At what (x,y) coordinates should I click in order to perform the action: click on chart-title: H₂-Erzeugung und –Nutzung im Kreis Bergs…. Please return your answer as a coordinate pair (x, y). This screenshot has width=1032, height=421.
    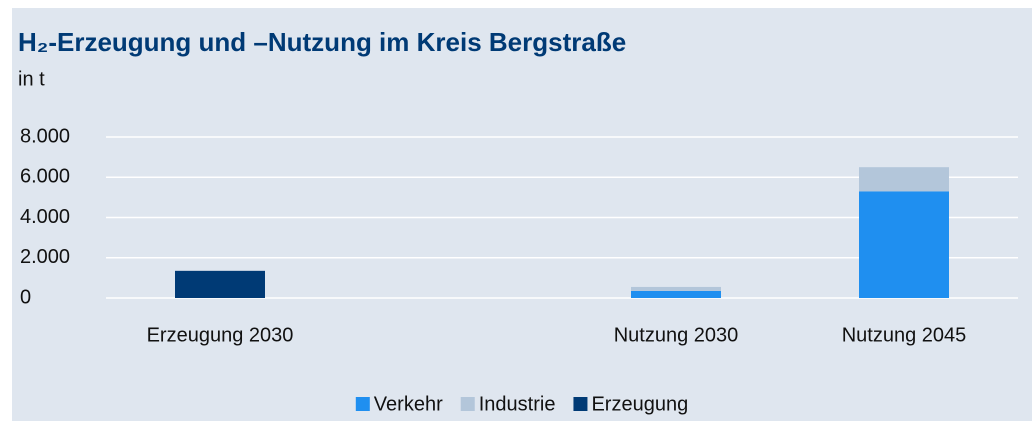
    Looking at the image, I should click on (322, 42).